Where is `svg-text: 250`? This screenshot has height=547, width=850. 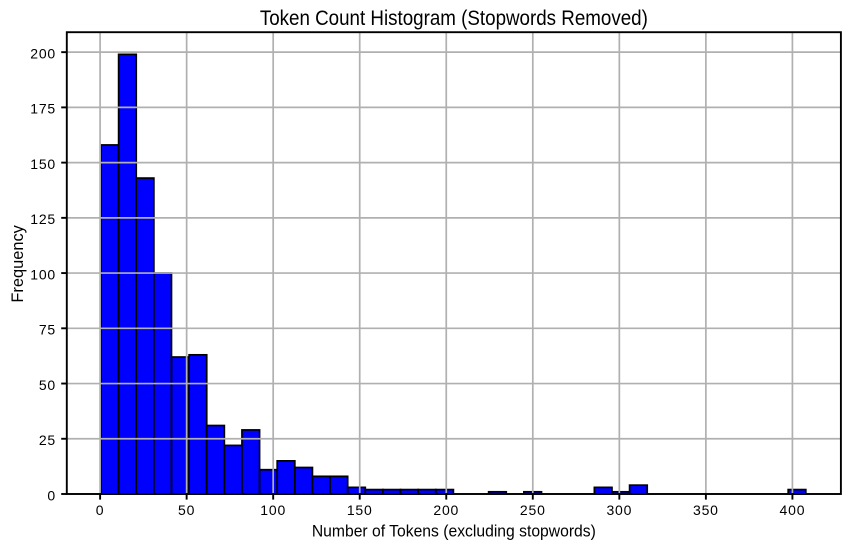 svg-text: 250 is located at coordinates (533, 510).